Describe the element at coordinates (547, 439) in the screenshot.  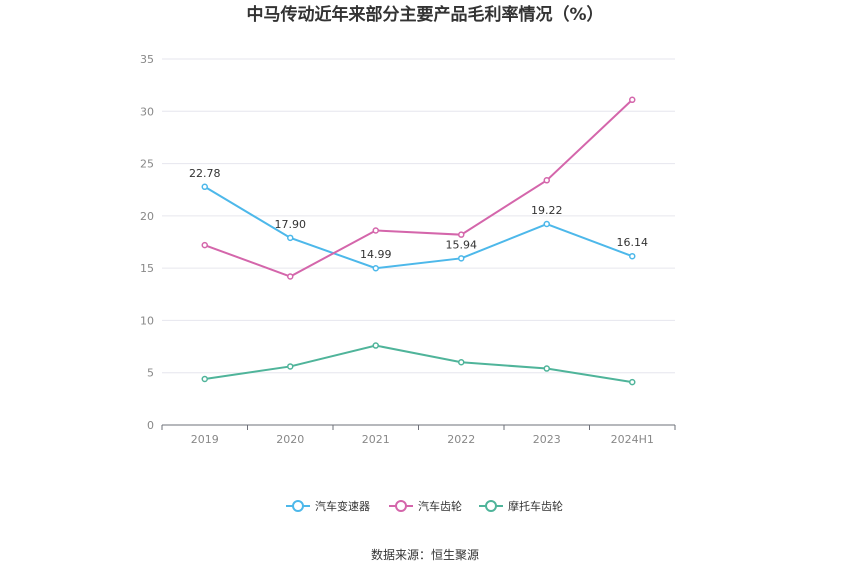
I see `x-tick-label: 2023` at that location.